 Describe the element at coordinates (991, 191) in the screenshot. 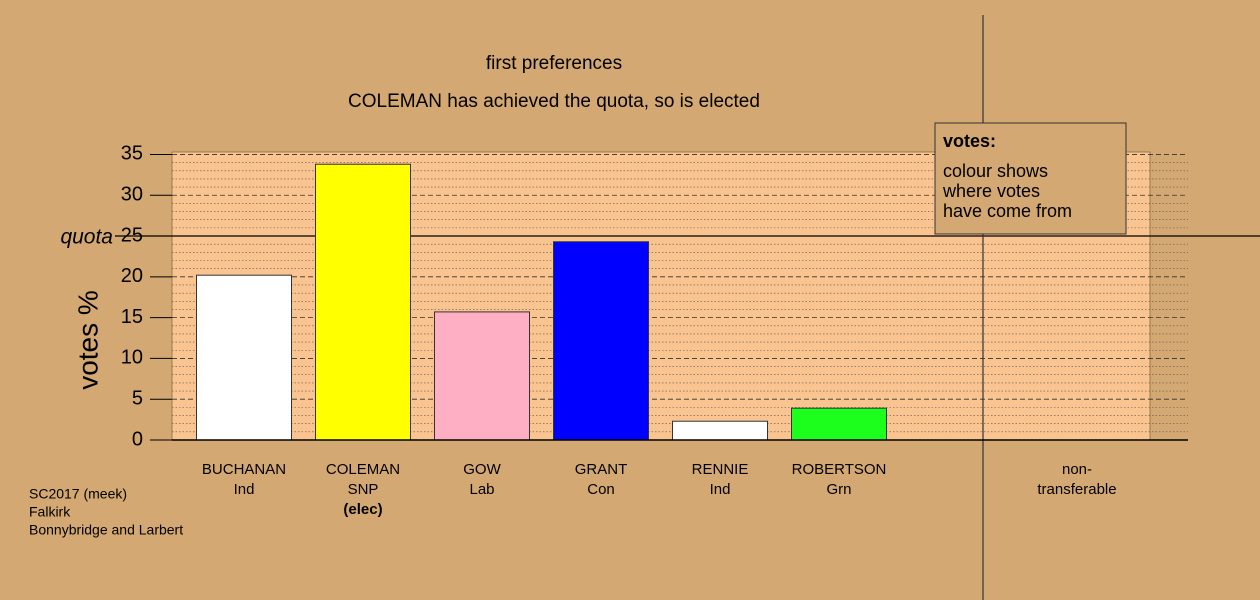

I see `legend-text: where votes` at that location.